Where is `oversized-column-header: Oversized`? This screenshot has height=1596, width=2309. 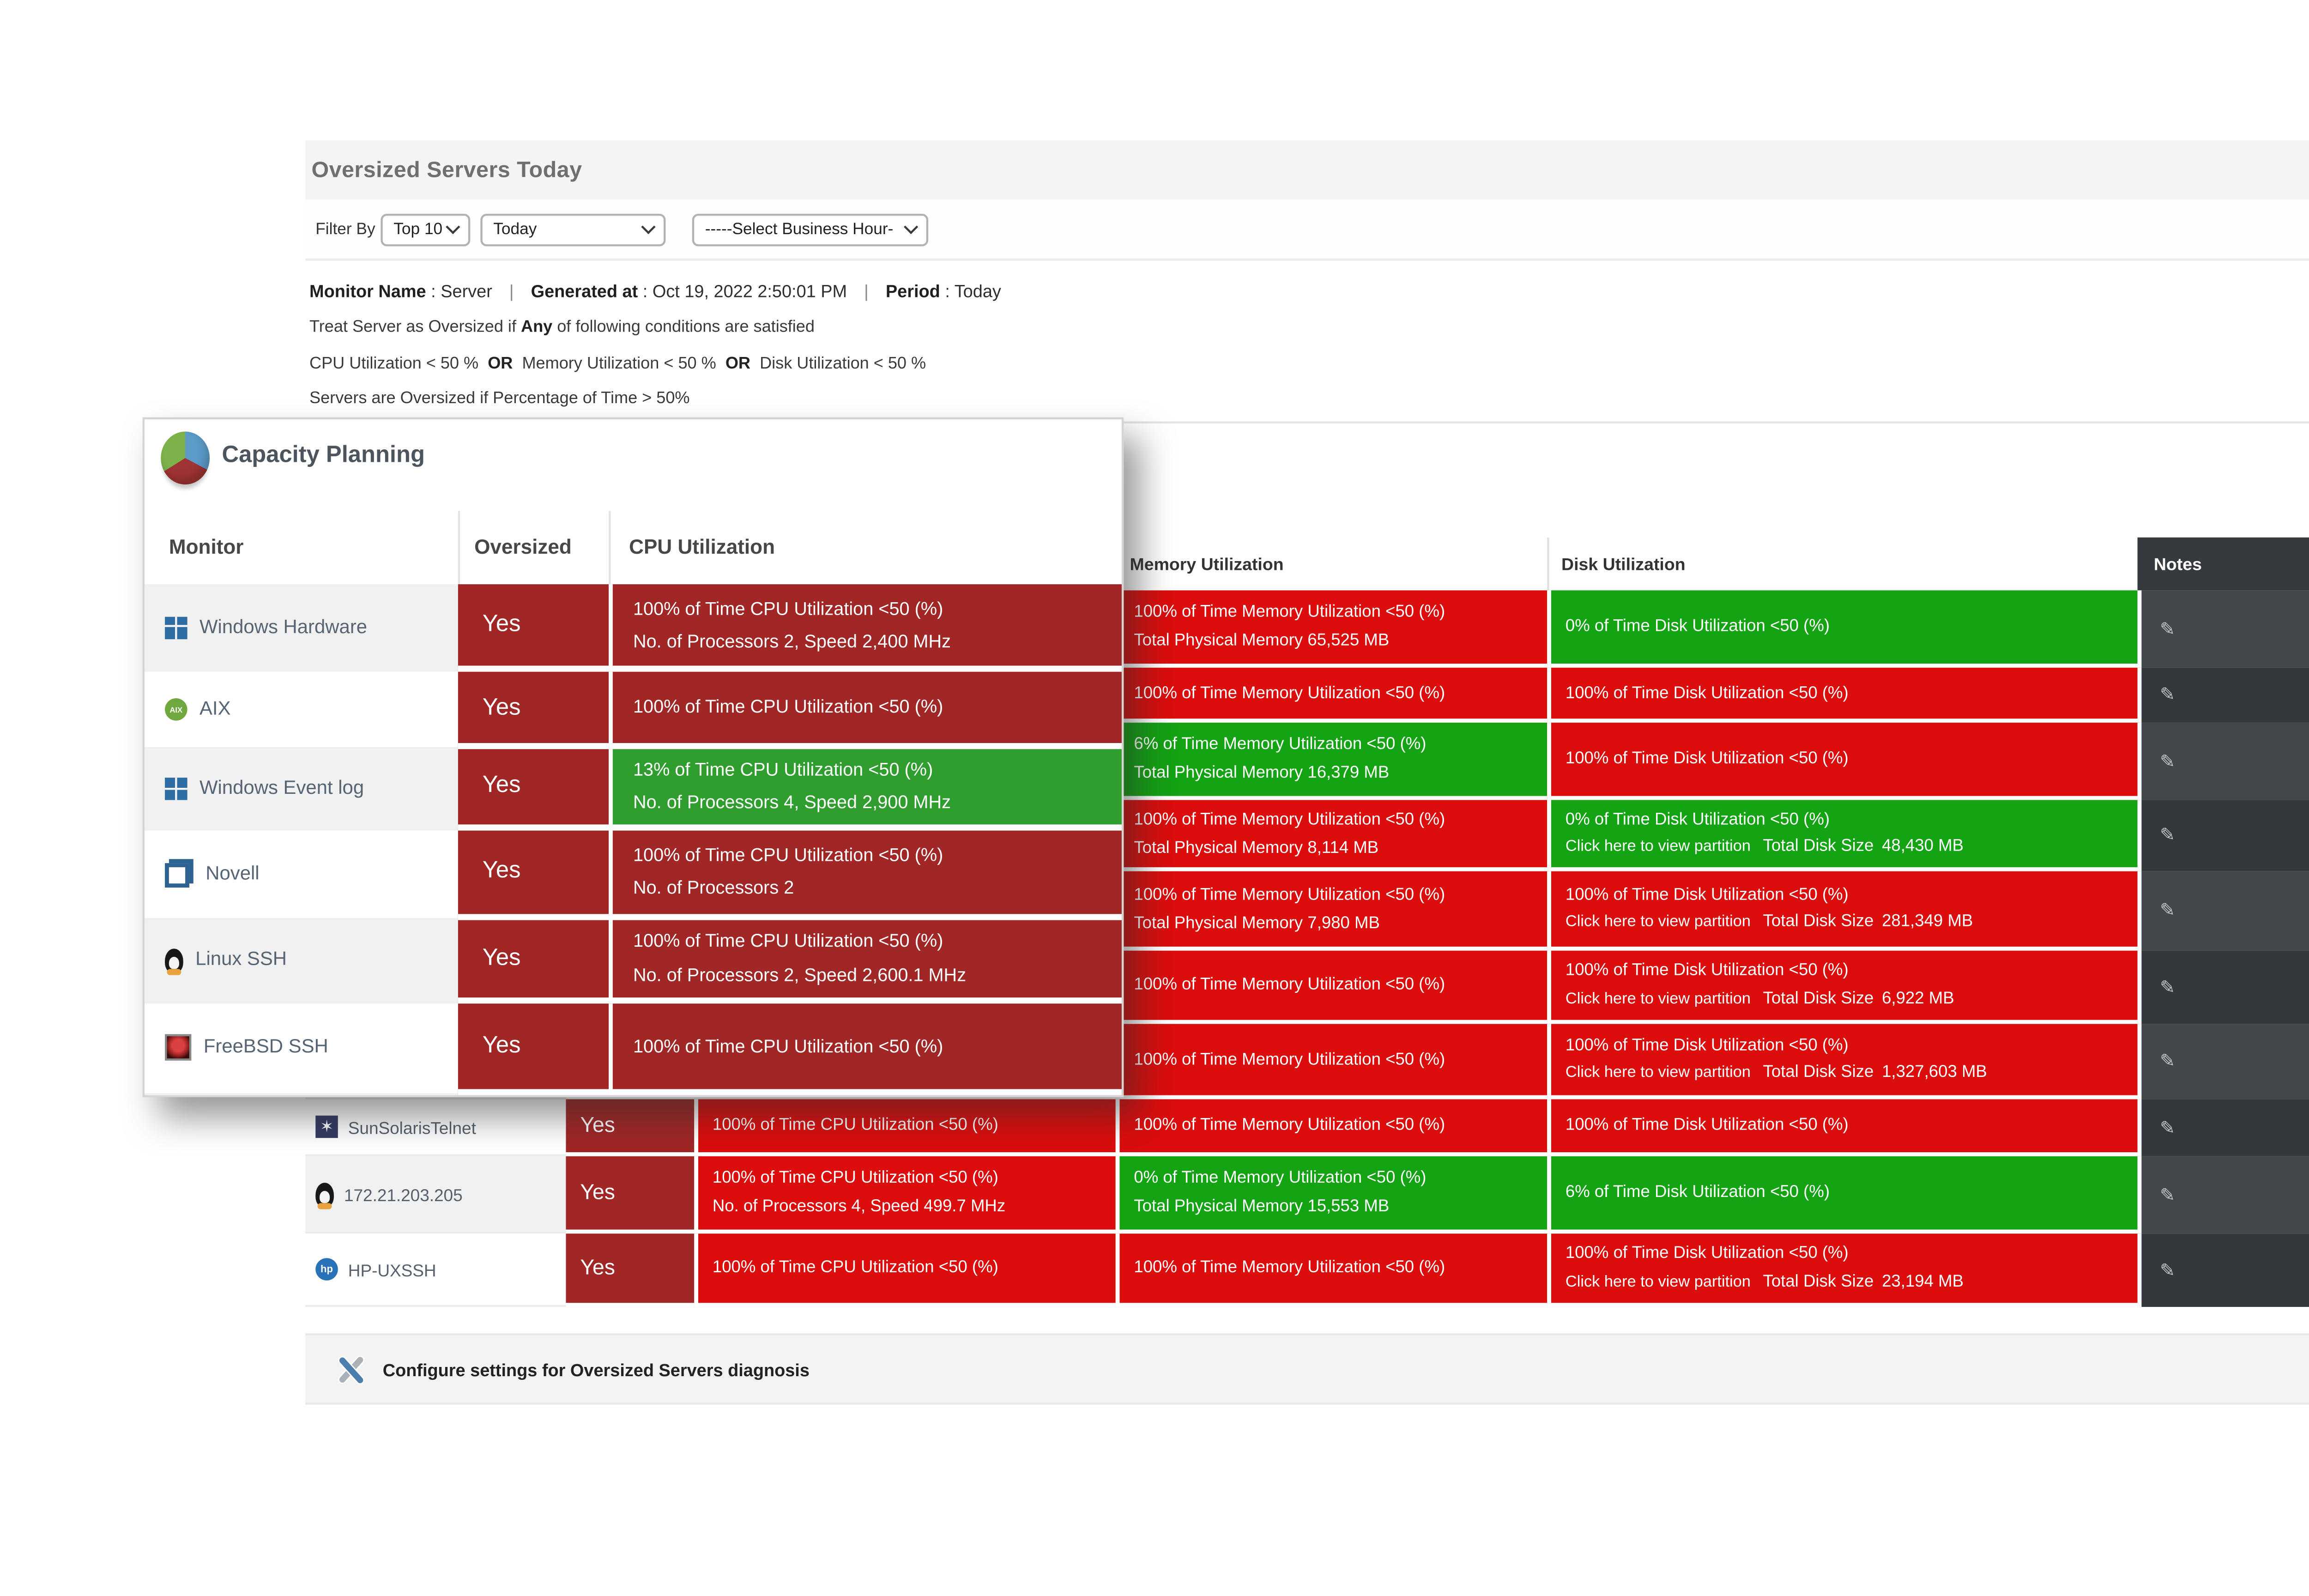 oversized-column-header: Oversized is located at coordinates (533, 548).